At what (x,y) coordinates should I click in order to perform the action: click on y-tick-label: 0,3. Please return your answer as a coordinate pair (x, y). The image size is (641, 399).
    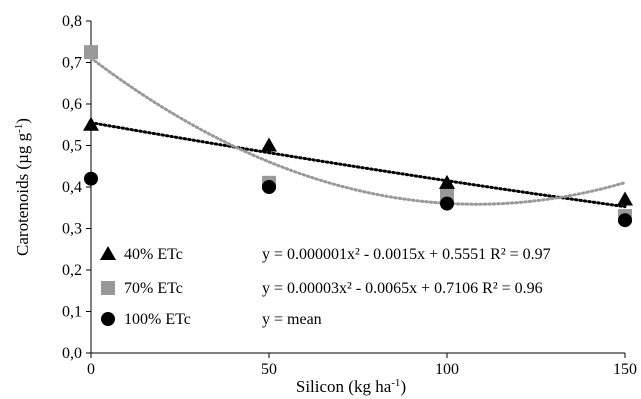
    Looking at the image, I should click on (72, 229).